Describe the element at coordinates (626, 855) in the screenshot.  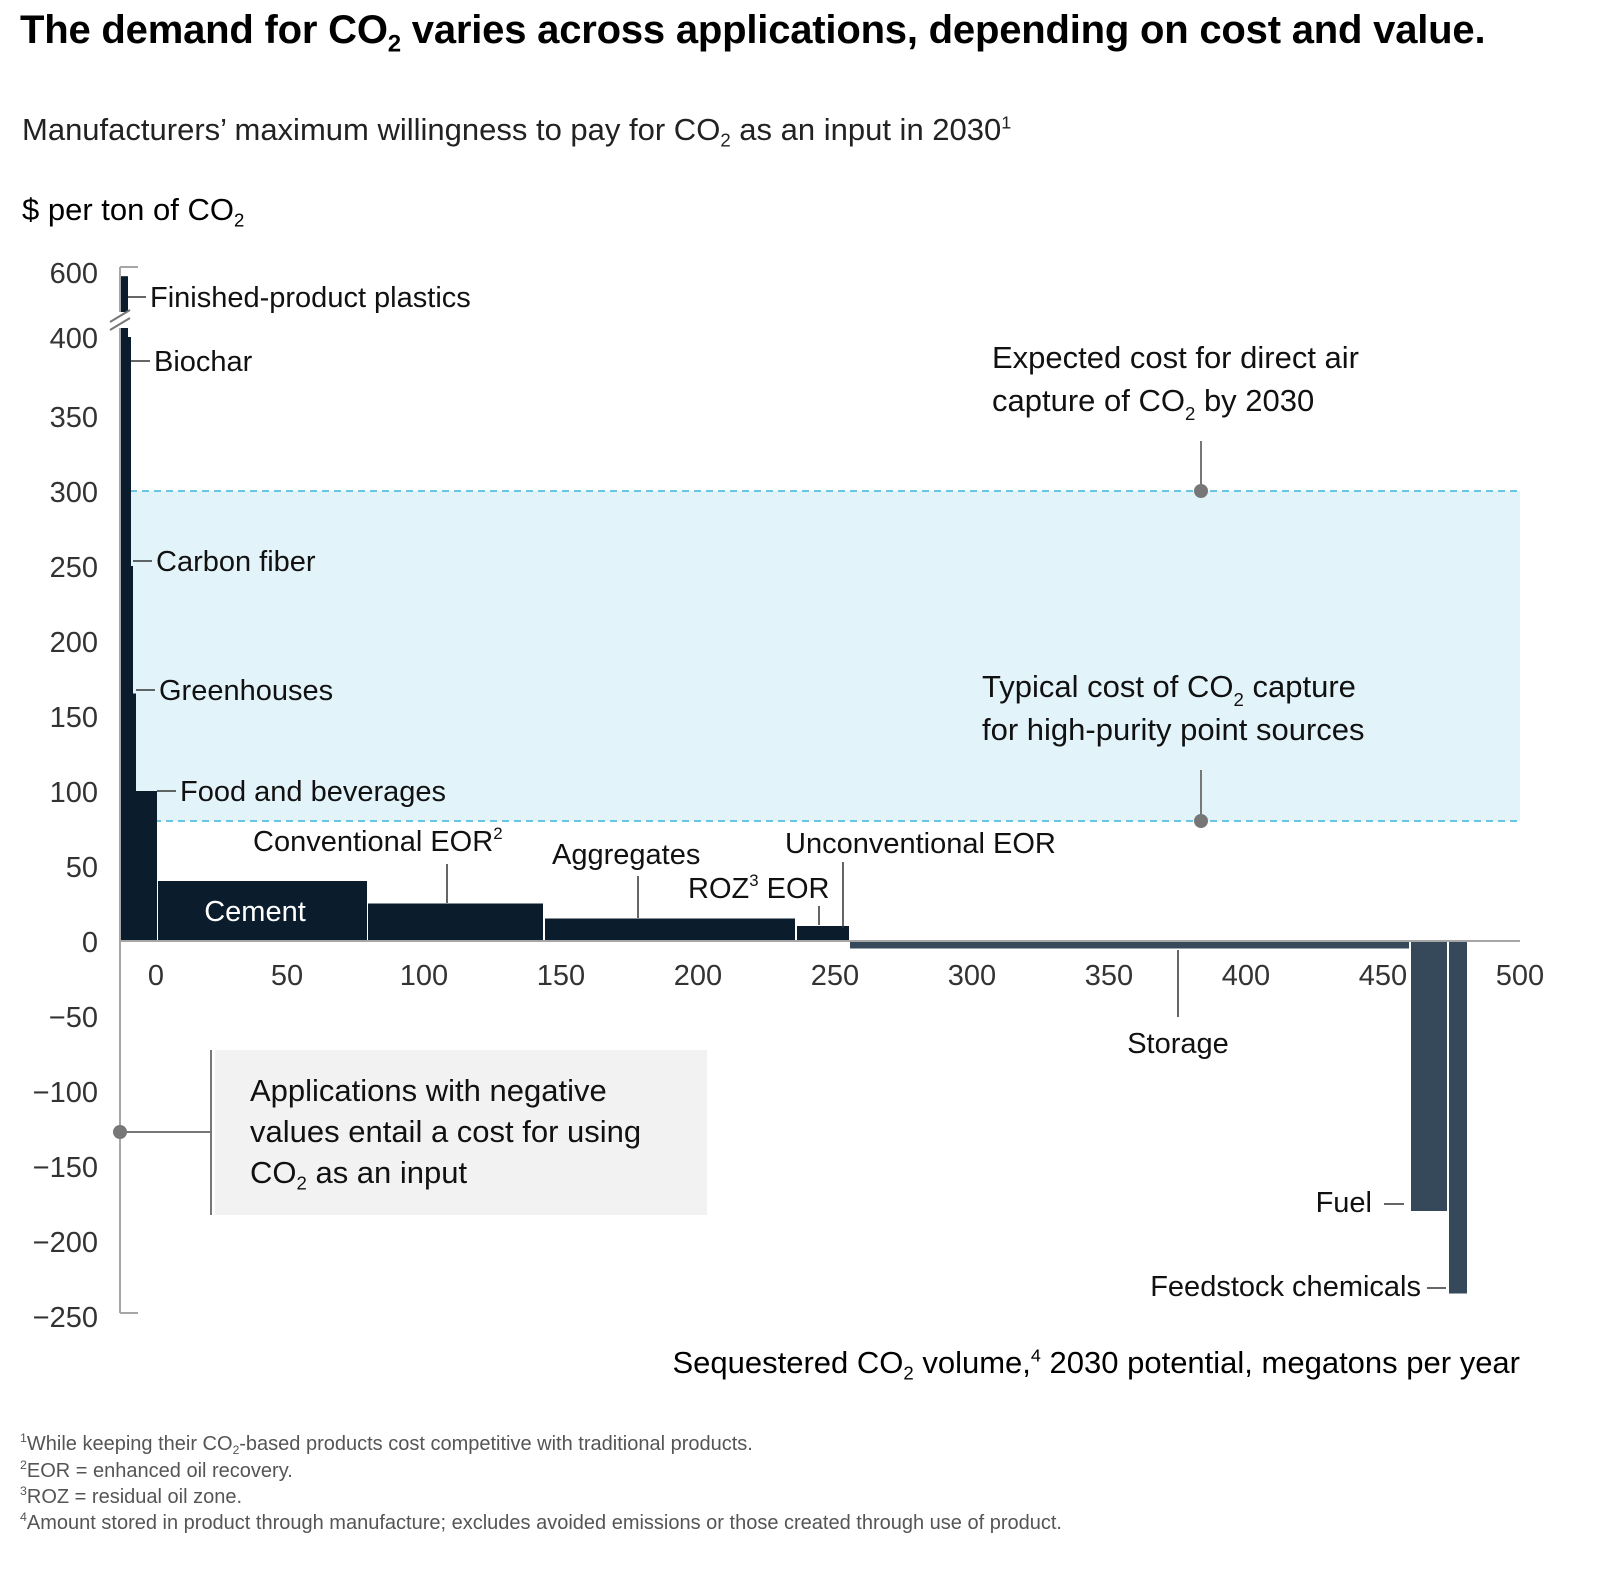
I see `label-aggregates: Aggregates` at that location.